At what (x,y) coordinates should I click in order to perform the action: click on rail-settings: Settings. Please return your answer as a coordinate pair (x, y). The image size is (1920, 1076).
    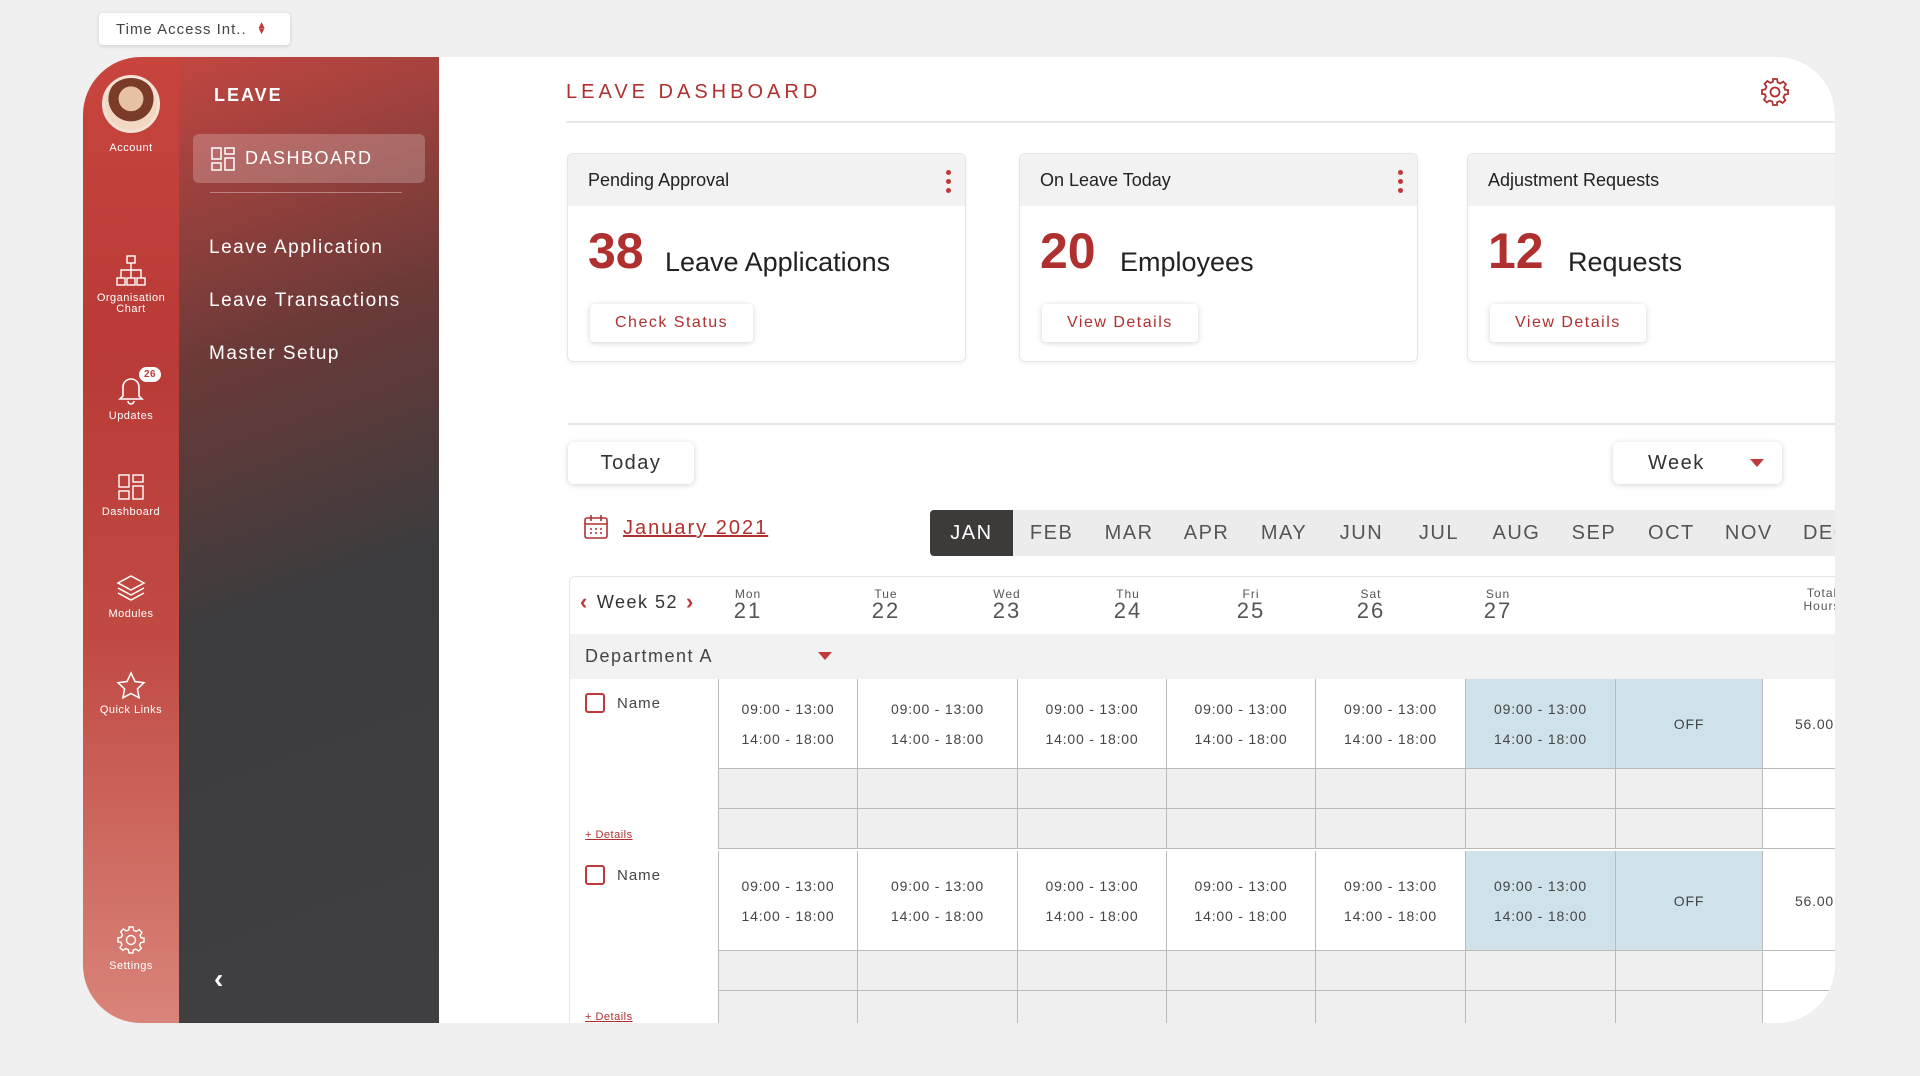
    Looking at the image, I should click on (131, 948).